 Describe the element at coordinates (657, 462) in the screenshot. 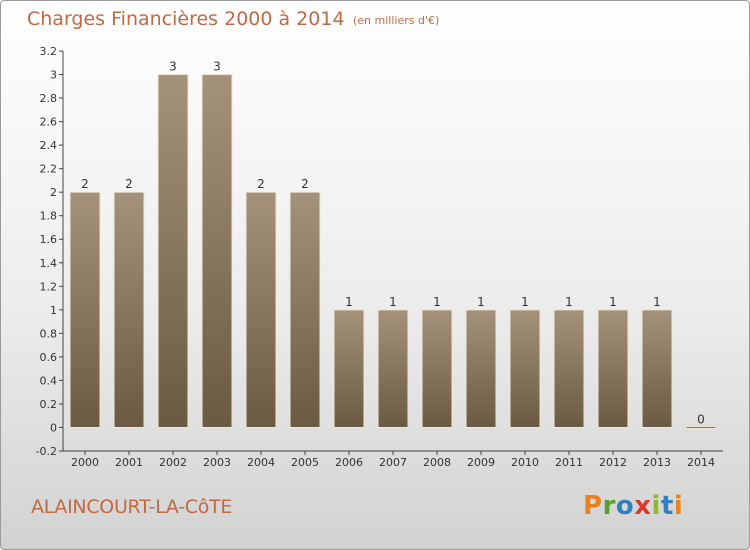

I see `x-tick-label-2013: 2013` at that location.